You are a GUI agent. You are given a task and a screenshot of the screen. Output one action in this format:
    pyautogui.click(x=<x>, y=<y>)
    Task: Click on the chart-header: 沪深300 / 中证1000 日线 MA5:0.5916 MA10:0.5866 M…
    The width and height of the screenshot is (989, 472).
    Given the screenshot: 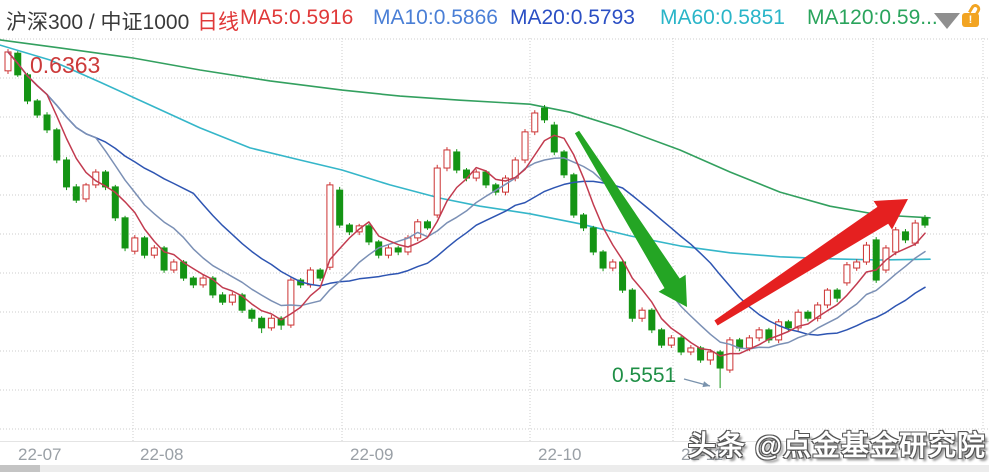 What is the action you would take?
    pyautogui.click(x=494, y=18)
    